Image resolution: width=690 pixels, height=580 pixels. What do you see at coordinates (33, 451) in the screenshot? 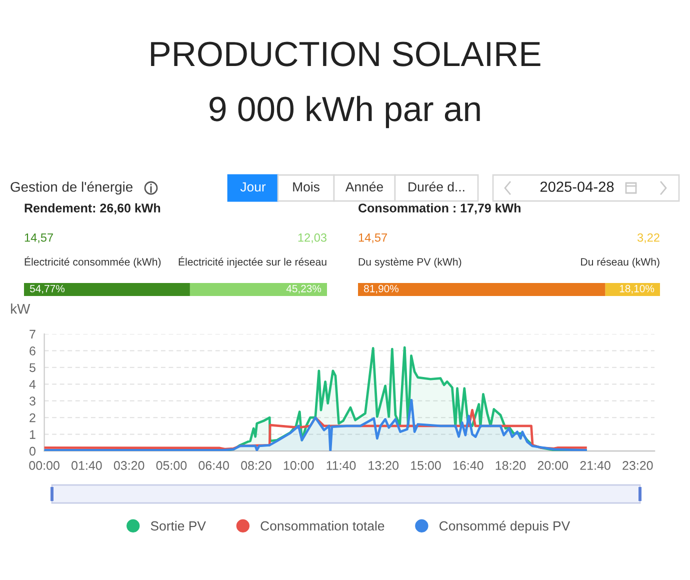
I see `y-tick-label: 0` at bounding box center [33, 451].